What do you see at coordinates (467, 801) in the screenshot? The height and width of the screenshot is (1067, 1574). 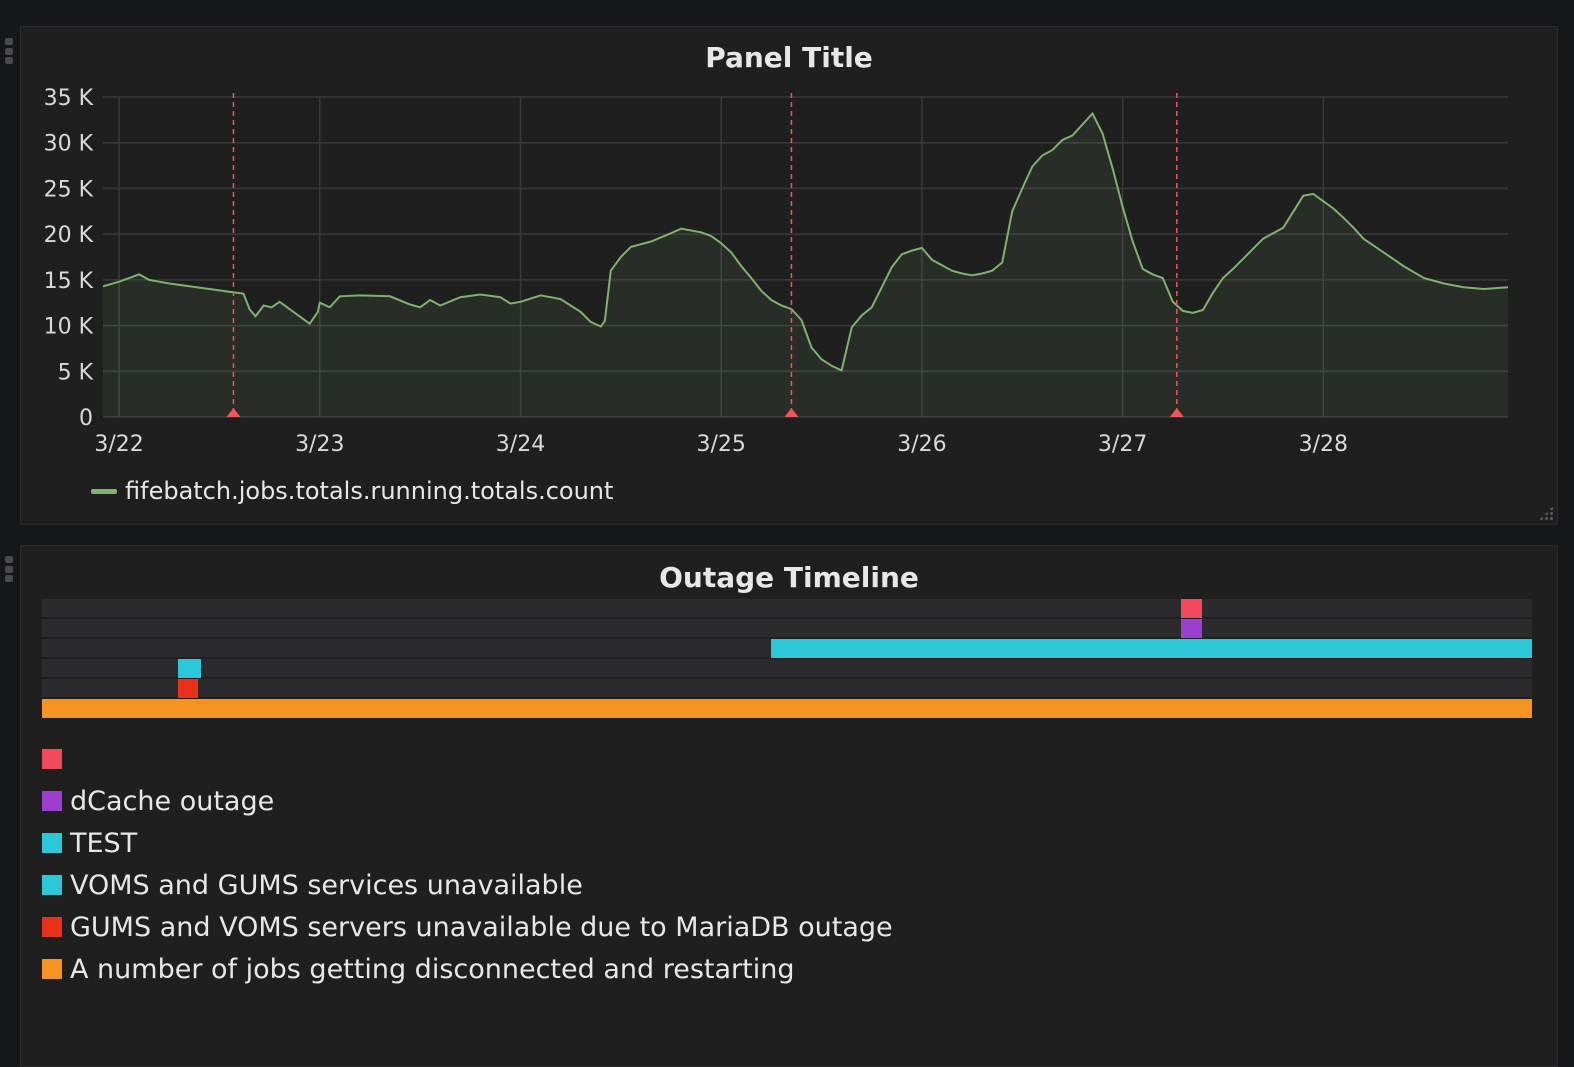 I see `legend-item: dCache outage` at bounding box center [467, 801].